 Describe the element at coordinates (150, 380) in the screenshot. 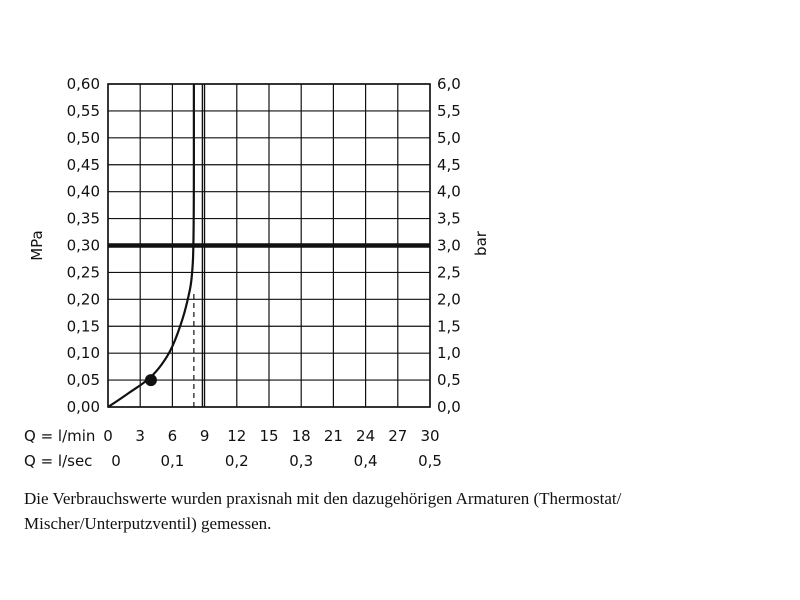

I see `operating-point-marker` at that location.